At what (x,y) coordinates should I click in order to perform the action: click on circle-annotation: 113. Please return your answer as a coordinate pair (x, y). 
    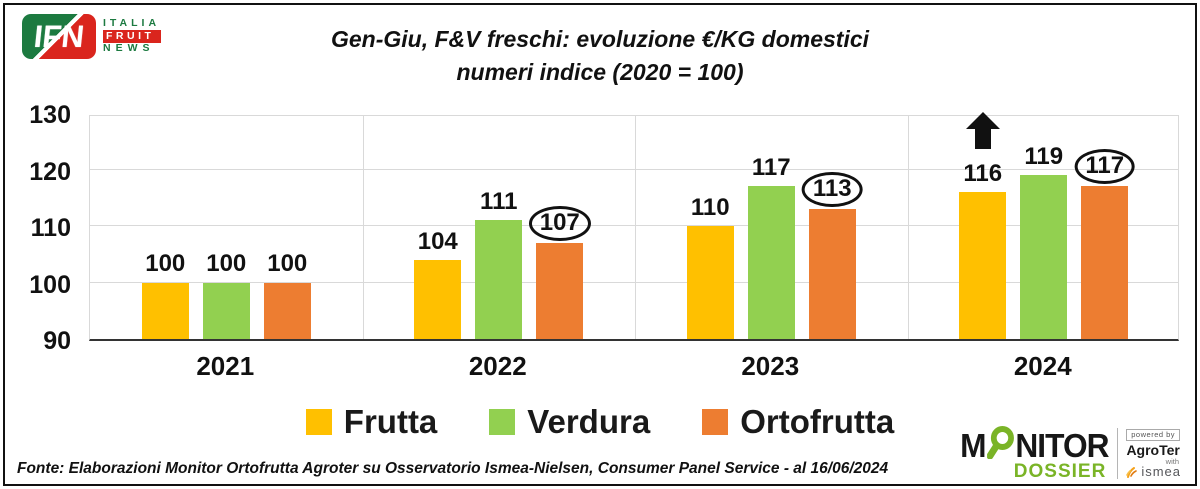
    Looking at the image, I should click on (832, 189).